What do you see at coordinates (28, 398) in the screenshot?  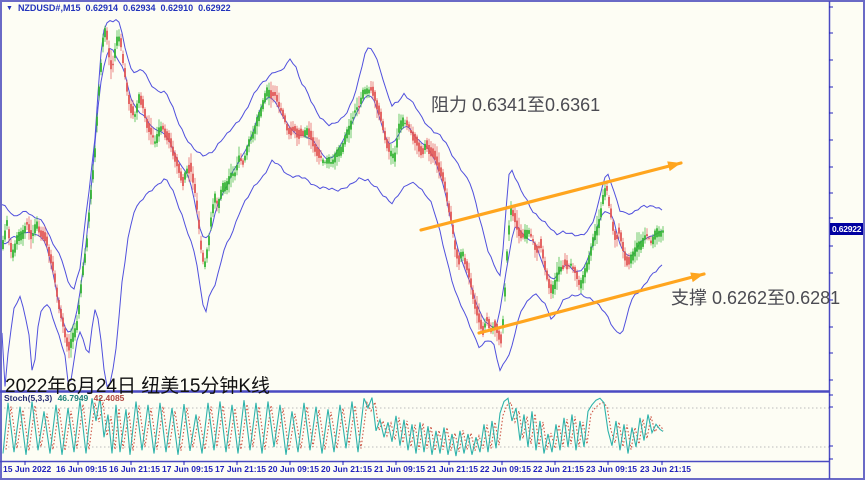 I see `stochastic-name: Stoch(5,3,3)` at bounding box center [28, 398].